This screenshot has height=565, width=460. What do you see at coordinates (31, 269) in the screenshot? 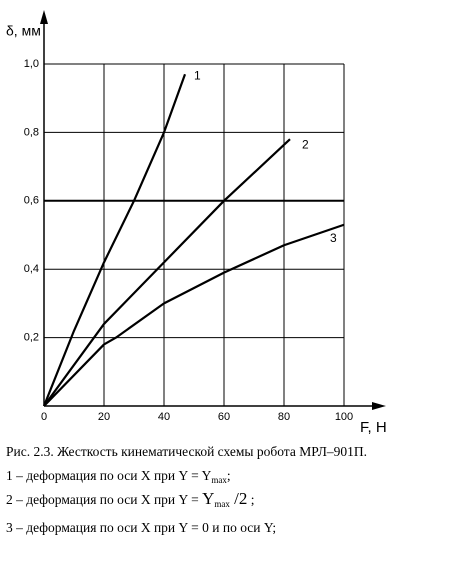
I see `y-tick-label: 0,4` at bounding box center [31, 269].